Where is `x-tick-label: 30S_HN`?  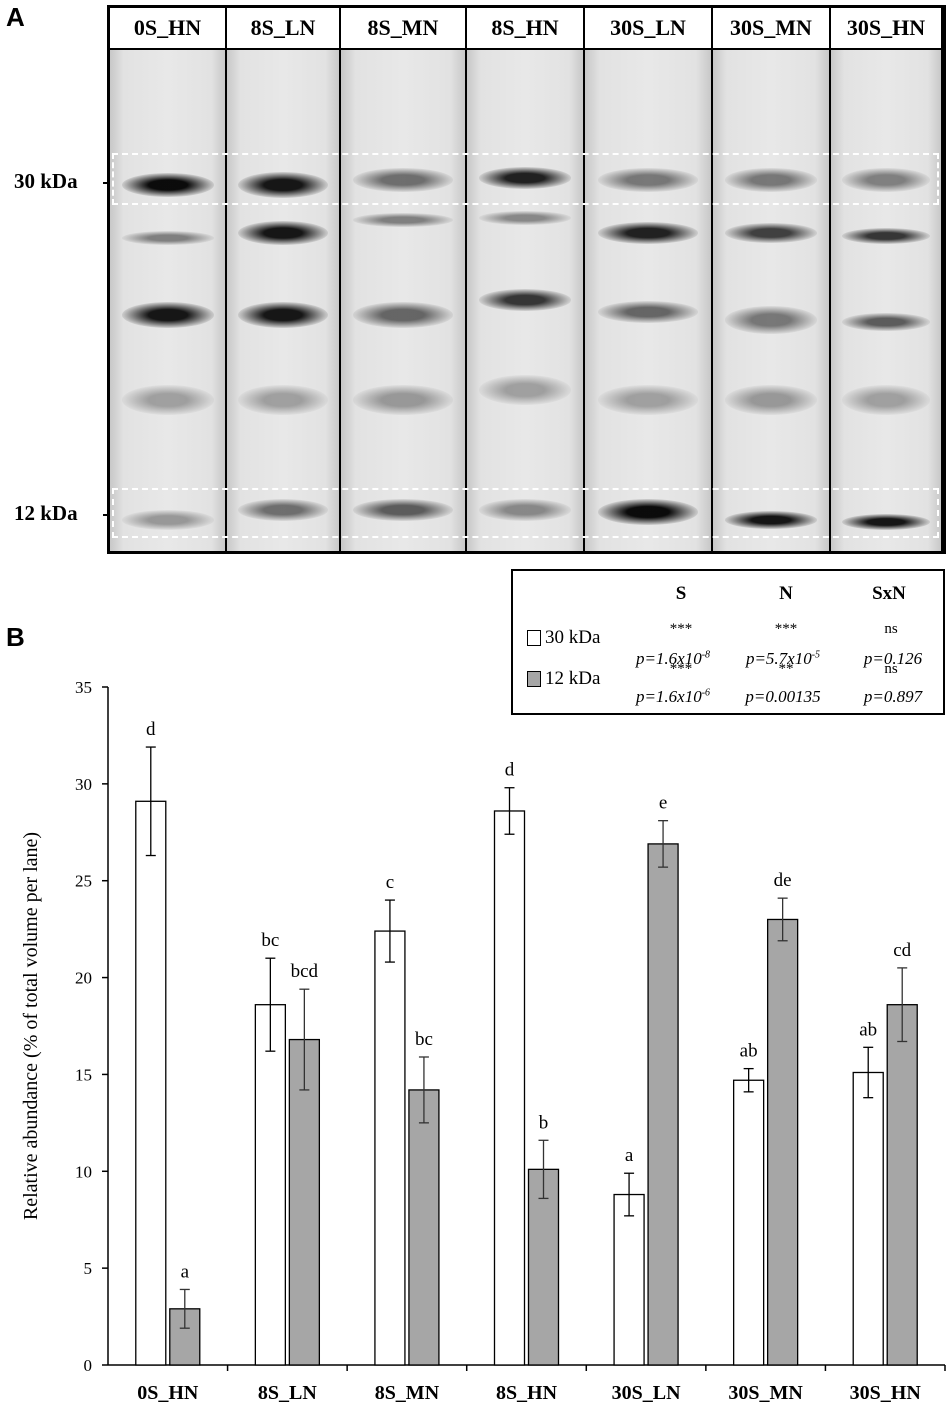
x-tick-label: 30S_HN is located at coordinates (886, 1393).